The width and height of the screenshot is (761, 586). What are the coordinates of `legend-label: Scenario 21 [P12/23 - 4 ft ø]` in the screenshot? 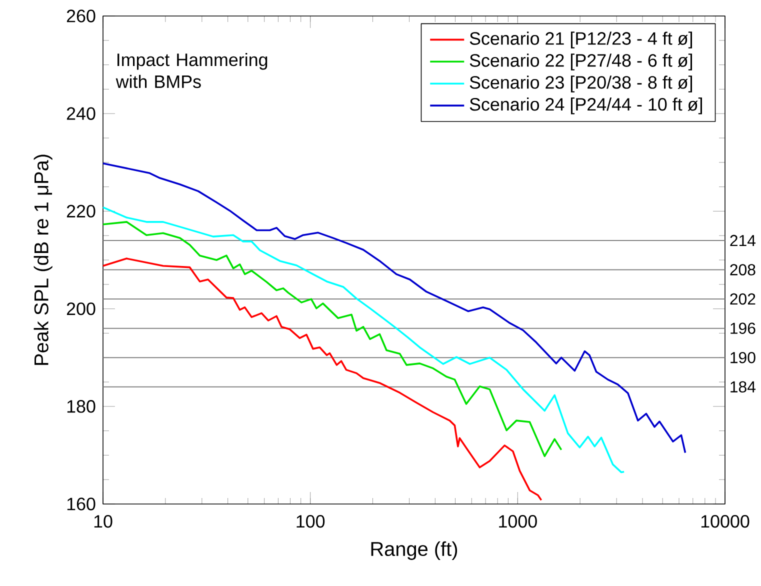 It's located at (581, 40).